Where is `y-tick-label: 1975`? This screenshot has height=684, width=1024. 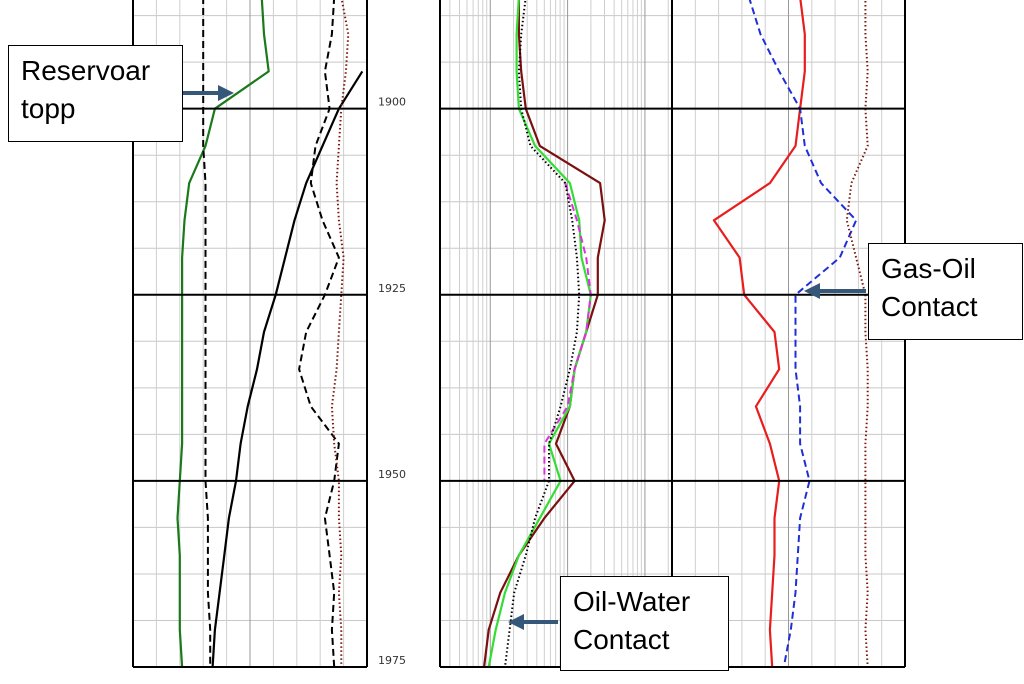 y-tick-label: 1975 is located at coordinates (392, 660).